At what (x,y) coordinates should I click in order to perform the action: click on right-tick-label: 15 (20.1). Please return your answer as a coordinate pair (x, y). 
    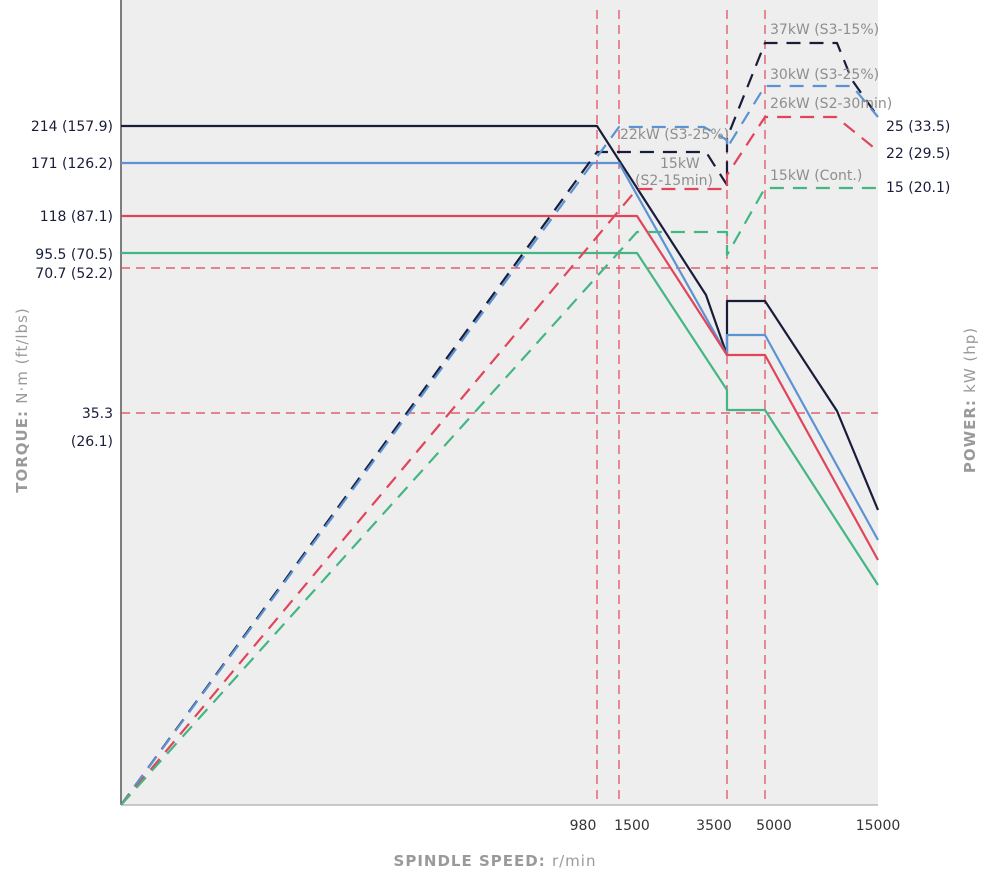
    Looking at the image, I should click on (918, 188).